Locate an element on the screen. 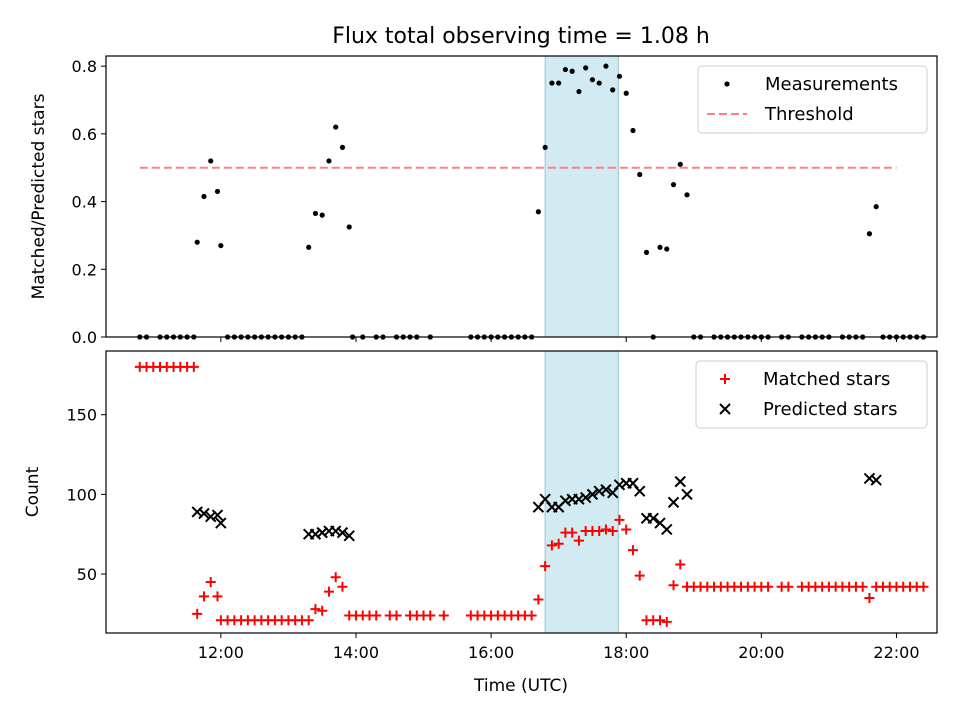 This screenshot has width=960, height=720. x-tick-label: 20:00 is located at coordinates (761, 652).